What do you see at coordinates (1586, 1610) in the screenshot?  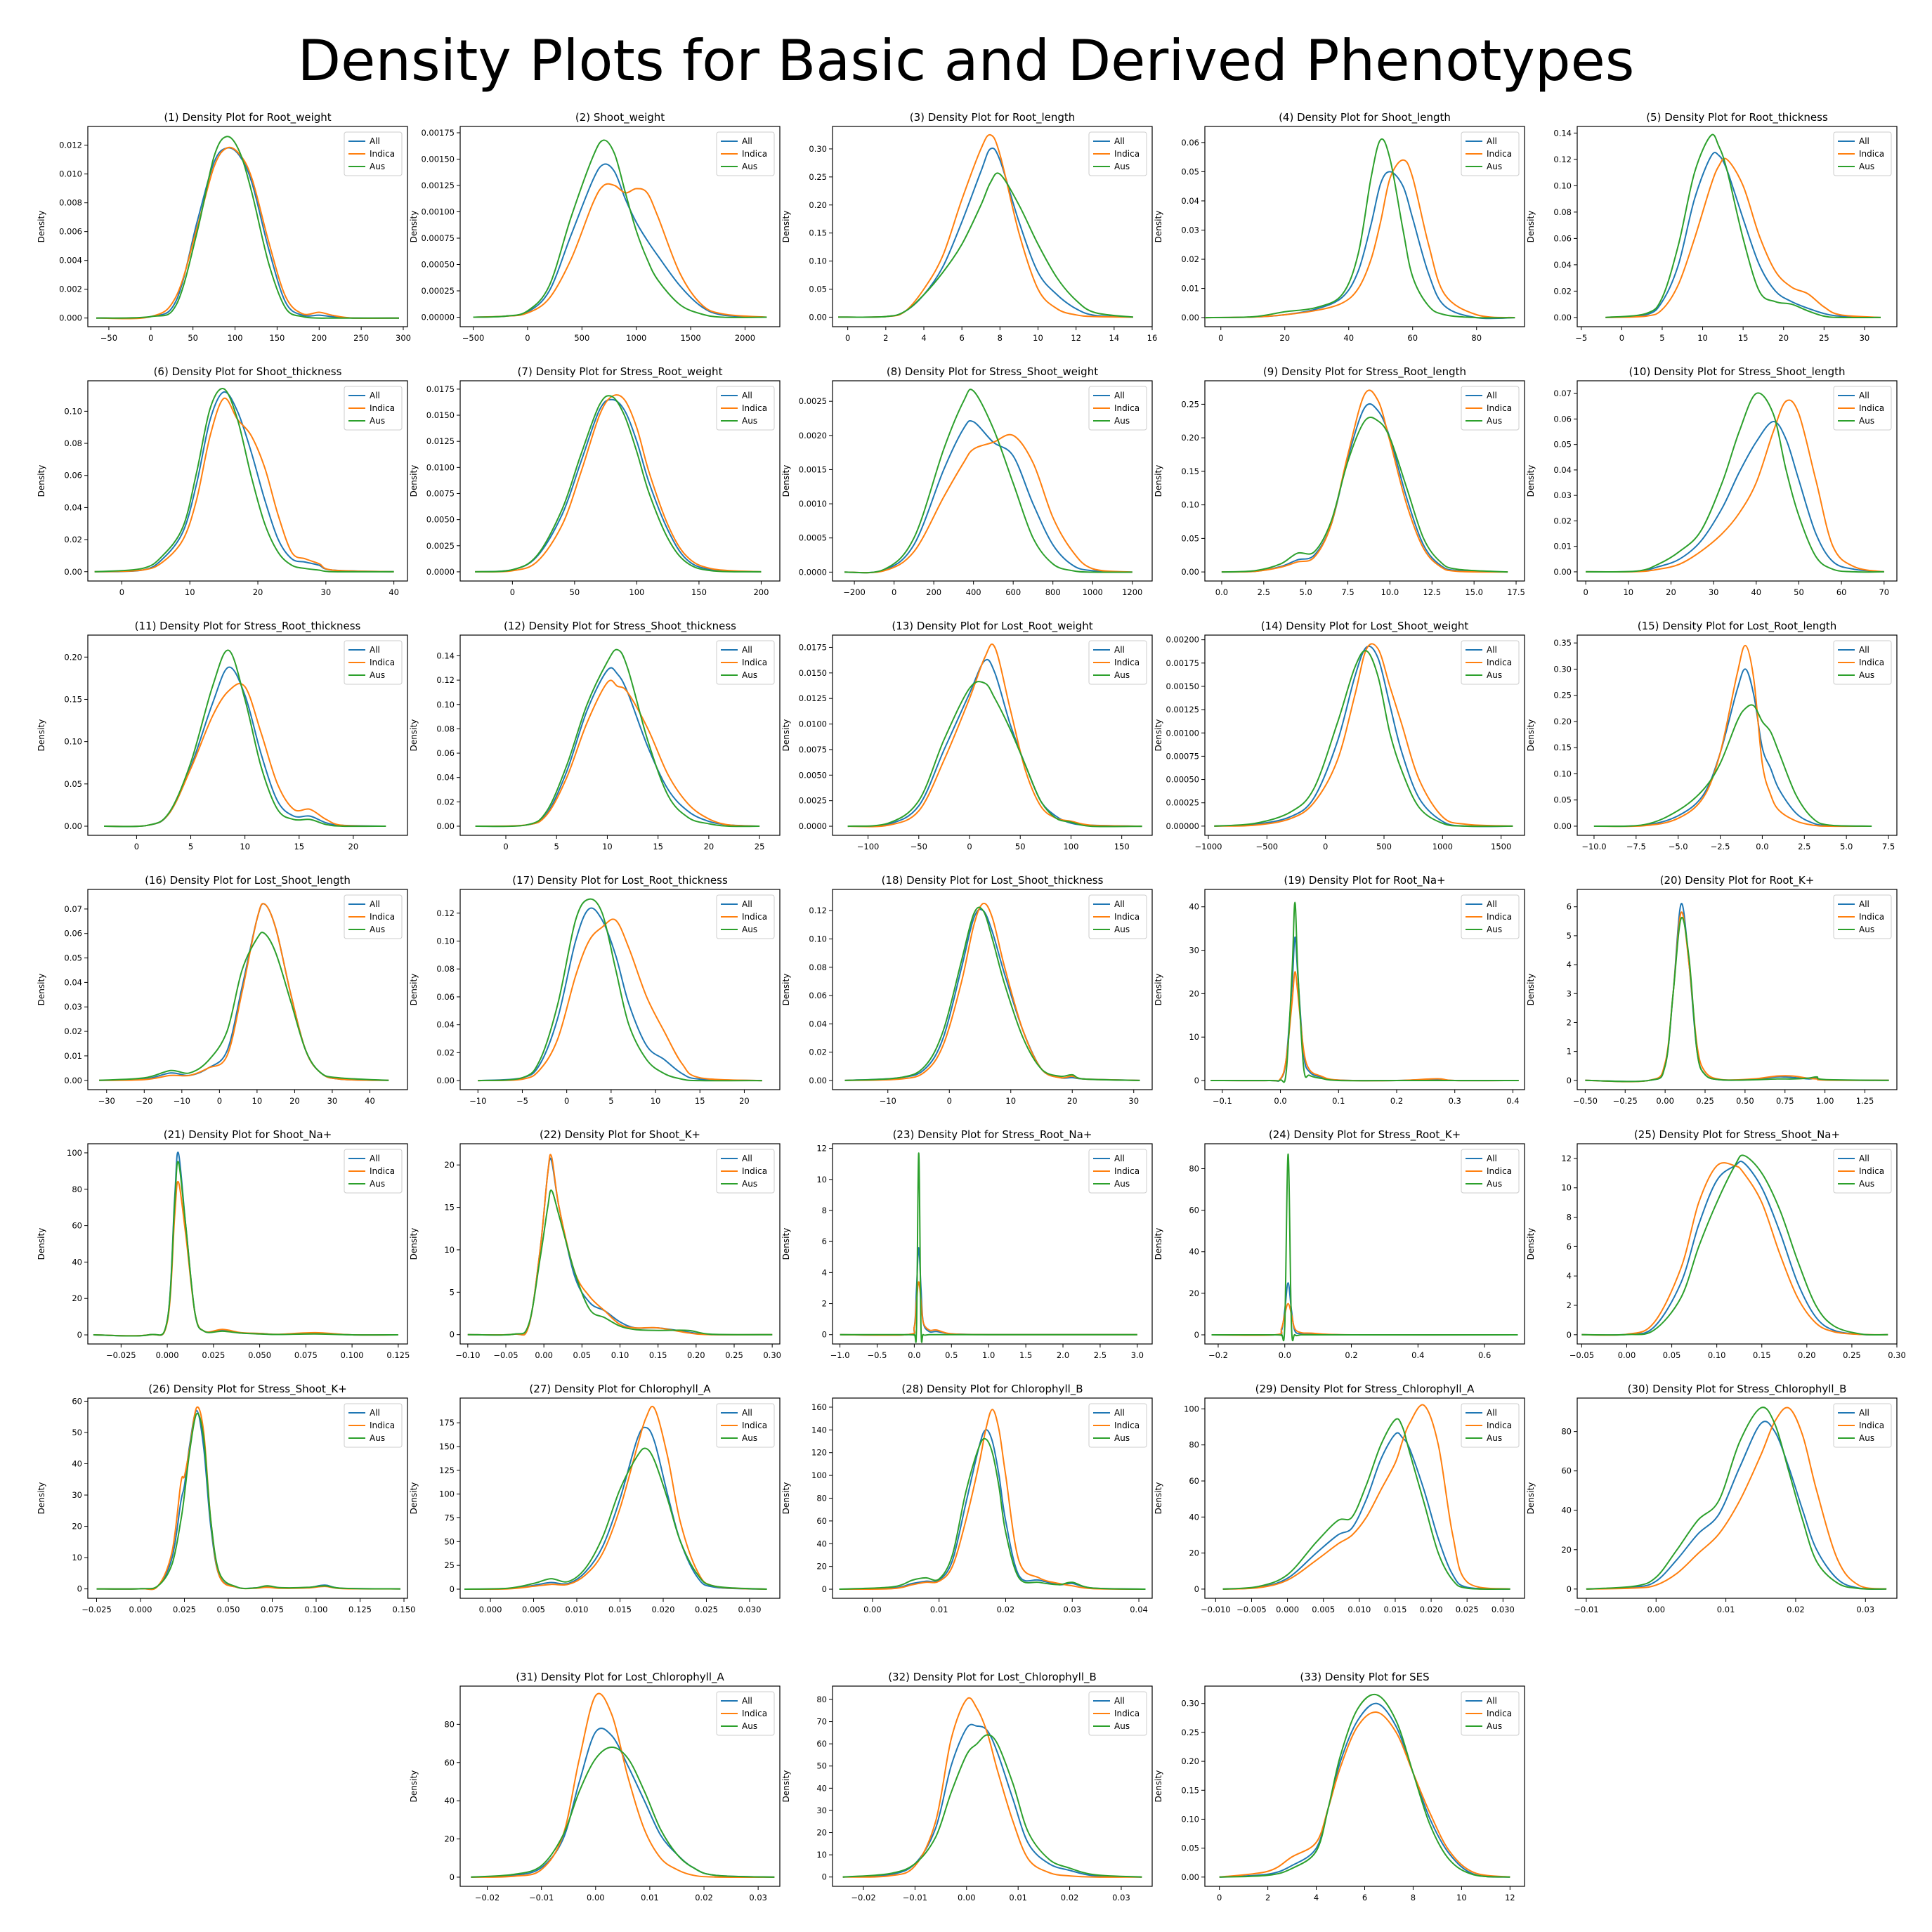 I see `x-tick-label: −0.01` at bounding box center [1586, 1610].